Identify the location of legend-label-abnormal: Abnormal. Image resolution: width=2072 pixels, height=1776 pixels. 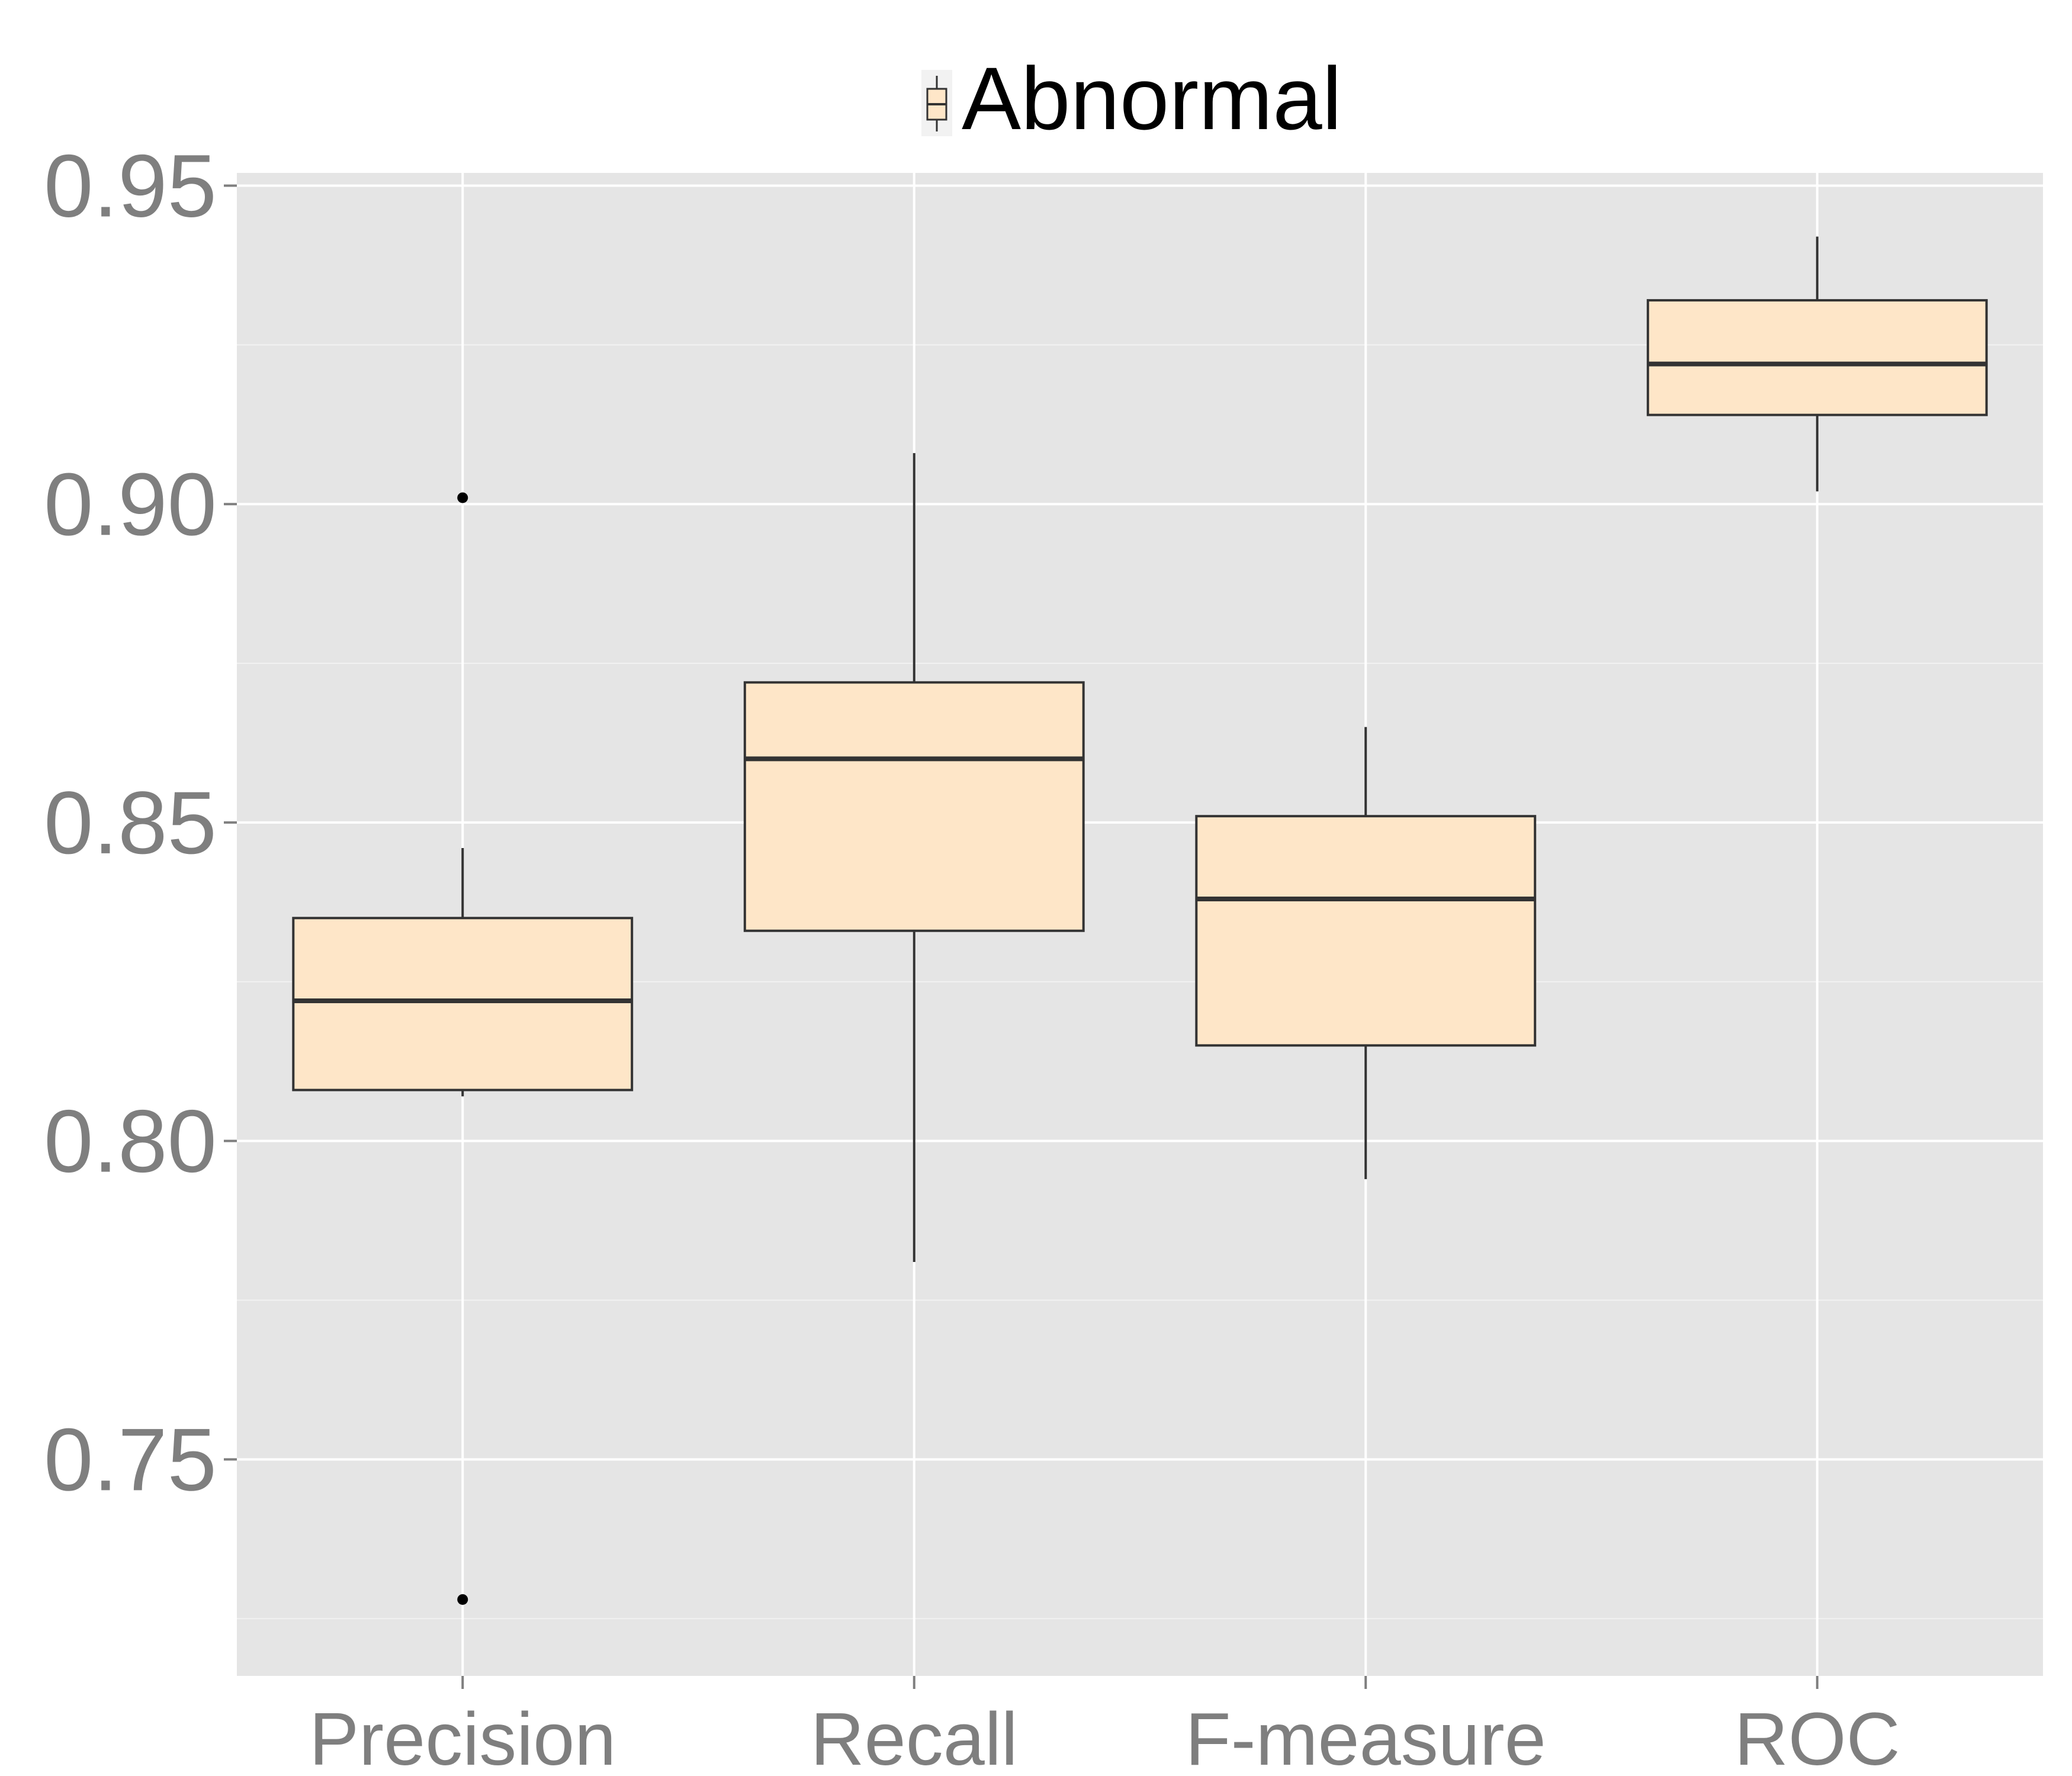
(1152, 98).